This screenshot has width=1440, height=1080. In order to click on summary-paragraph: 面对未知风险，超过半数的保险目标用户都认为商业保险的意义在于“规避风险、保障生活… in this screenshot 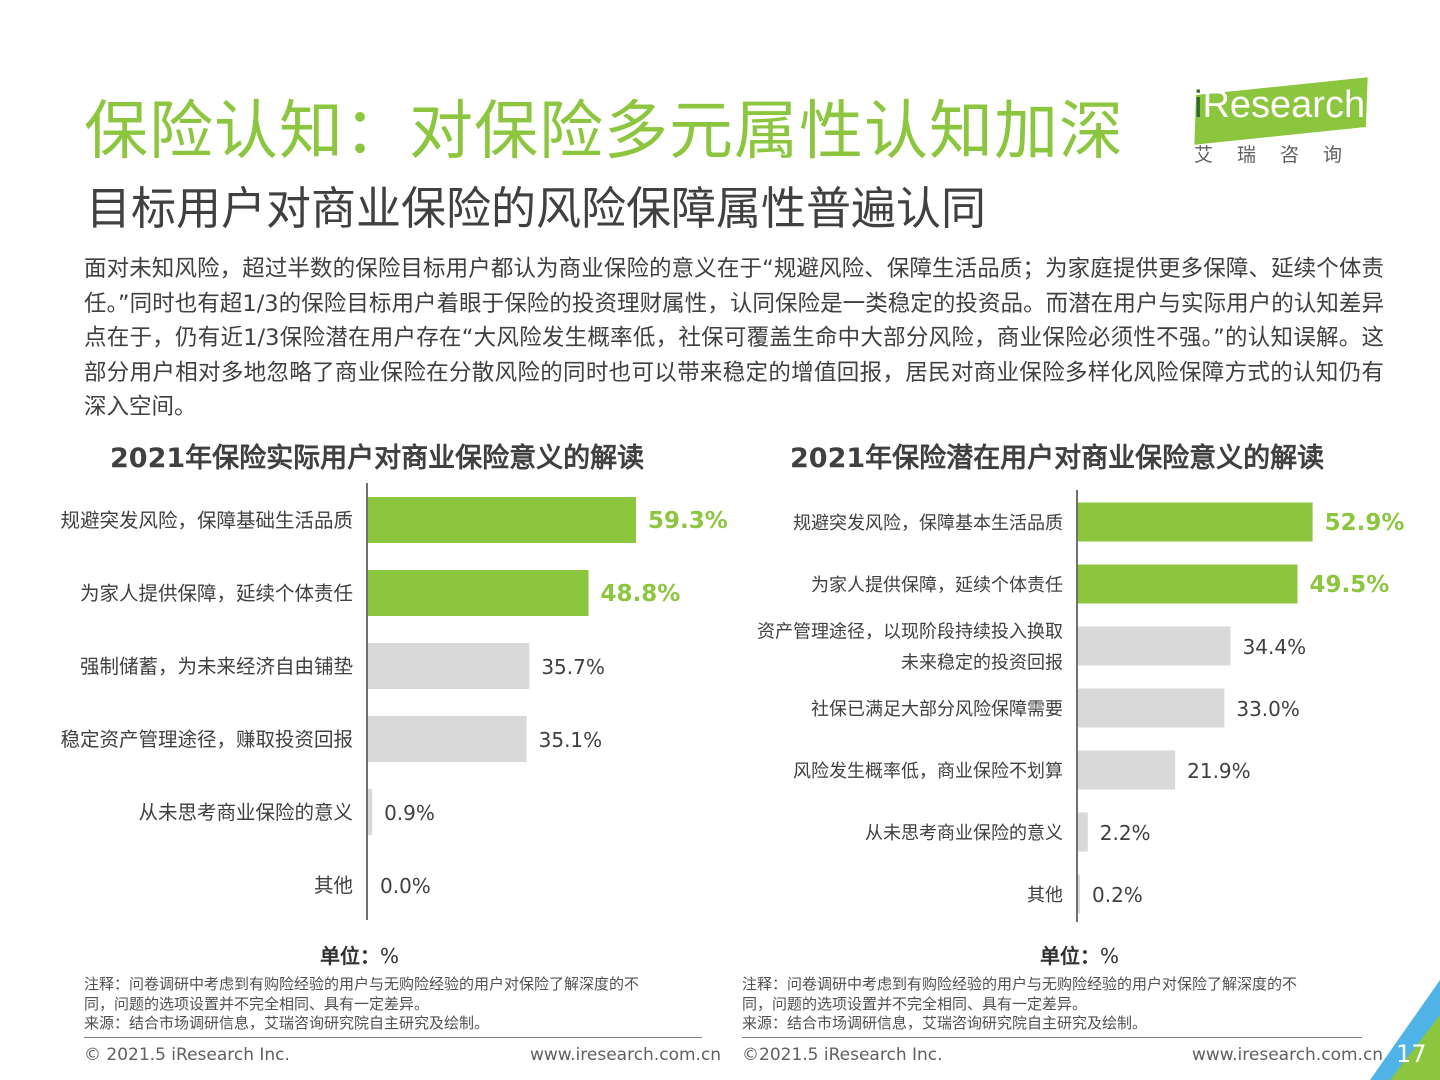, I will do `click(734, 338)`.